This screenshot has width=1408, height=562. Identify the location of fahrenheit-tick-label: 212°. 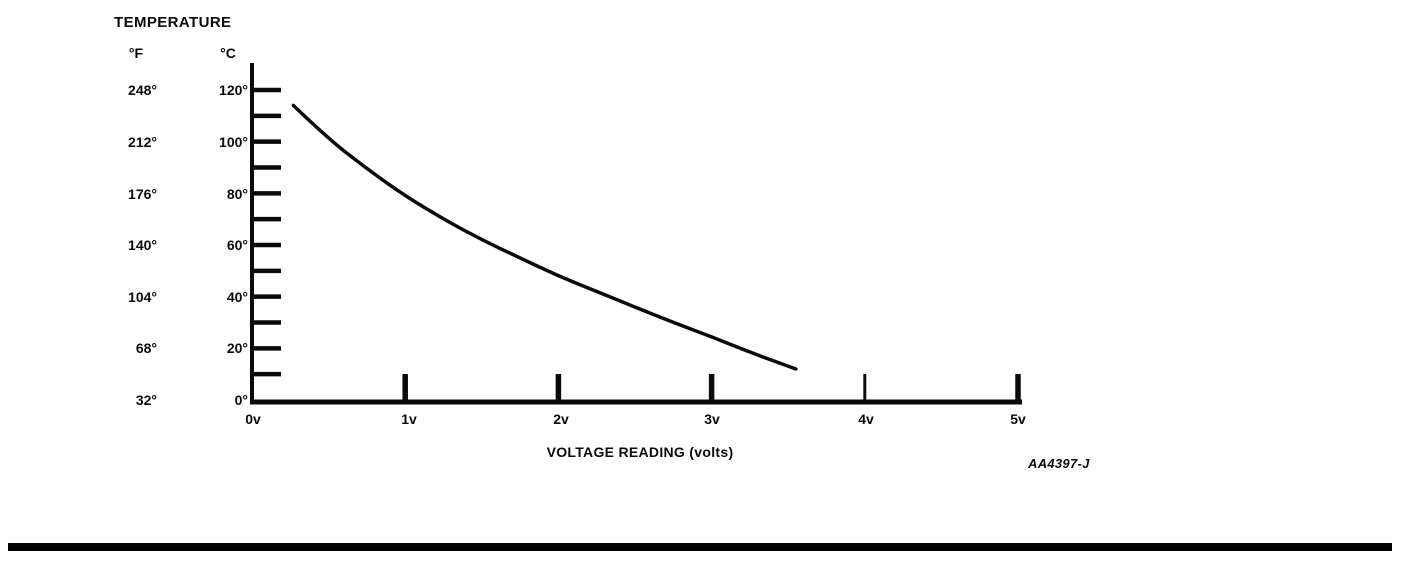
(142, 142).